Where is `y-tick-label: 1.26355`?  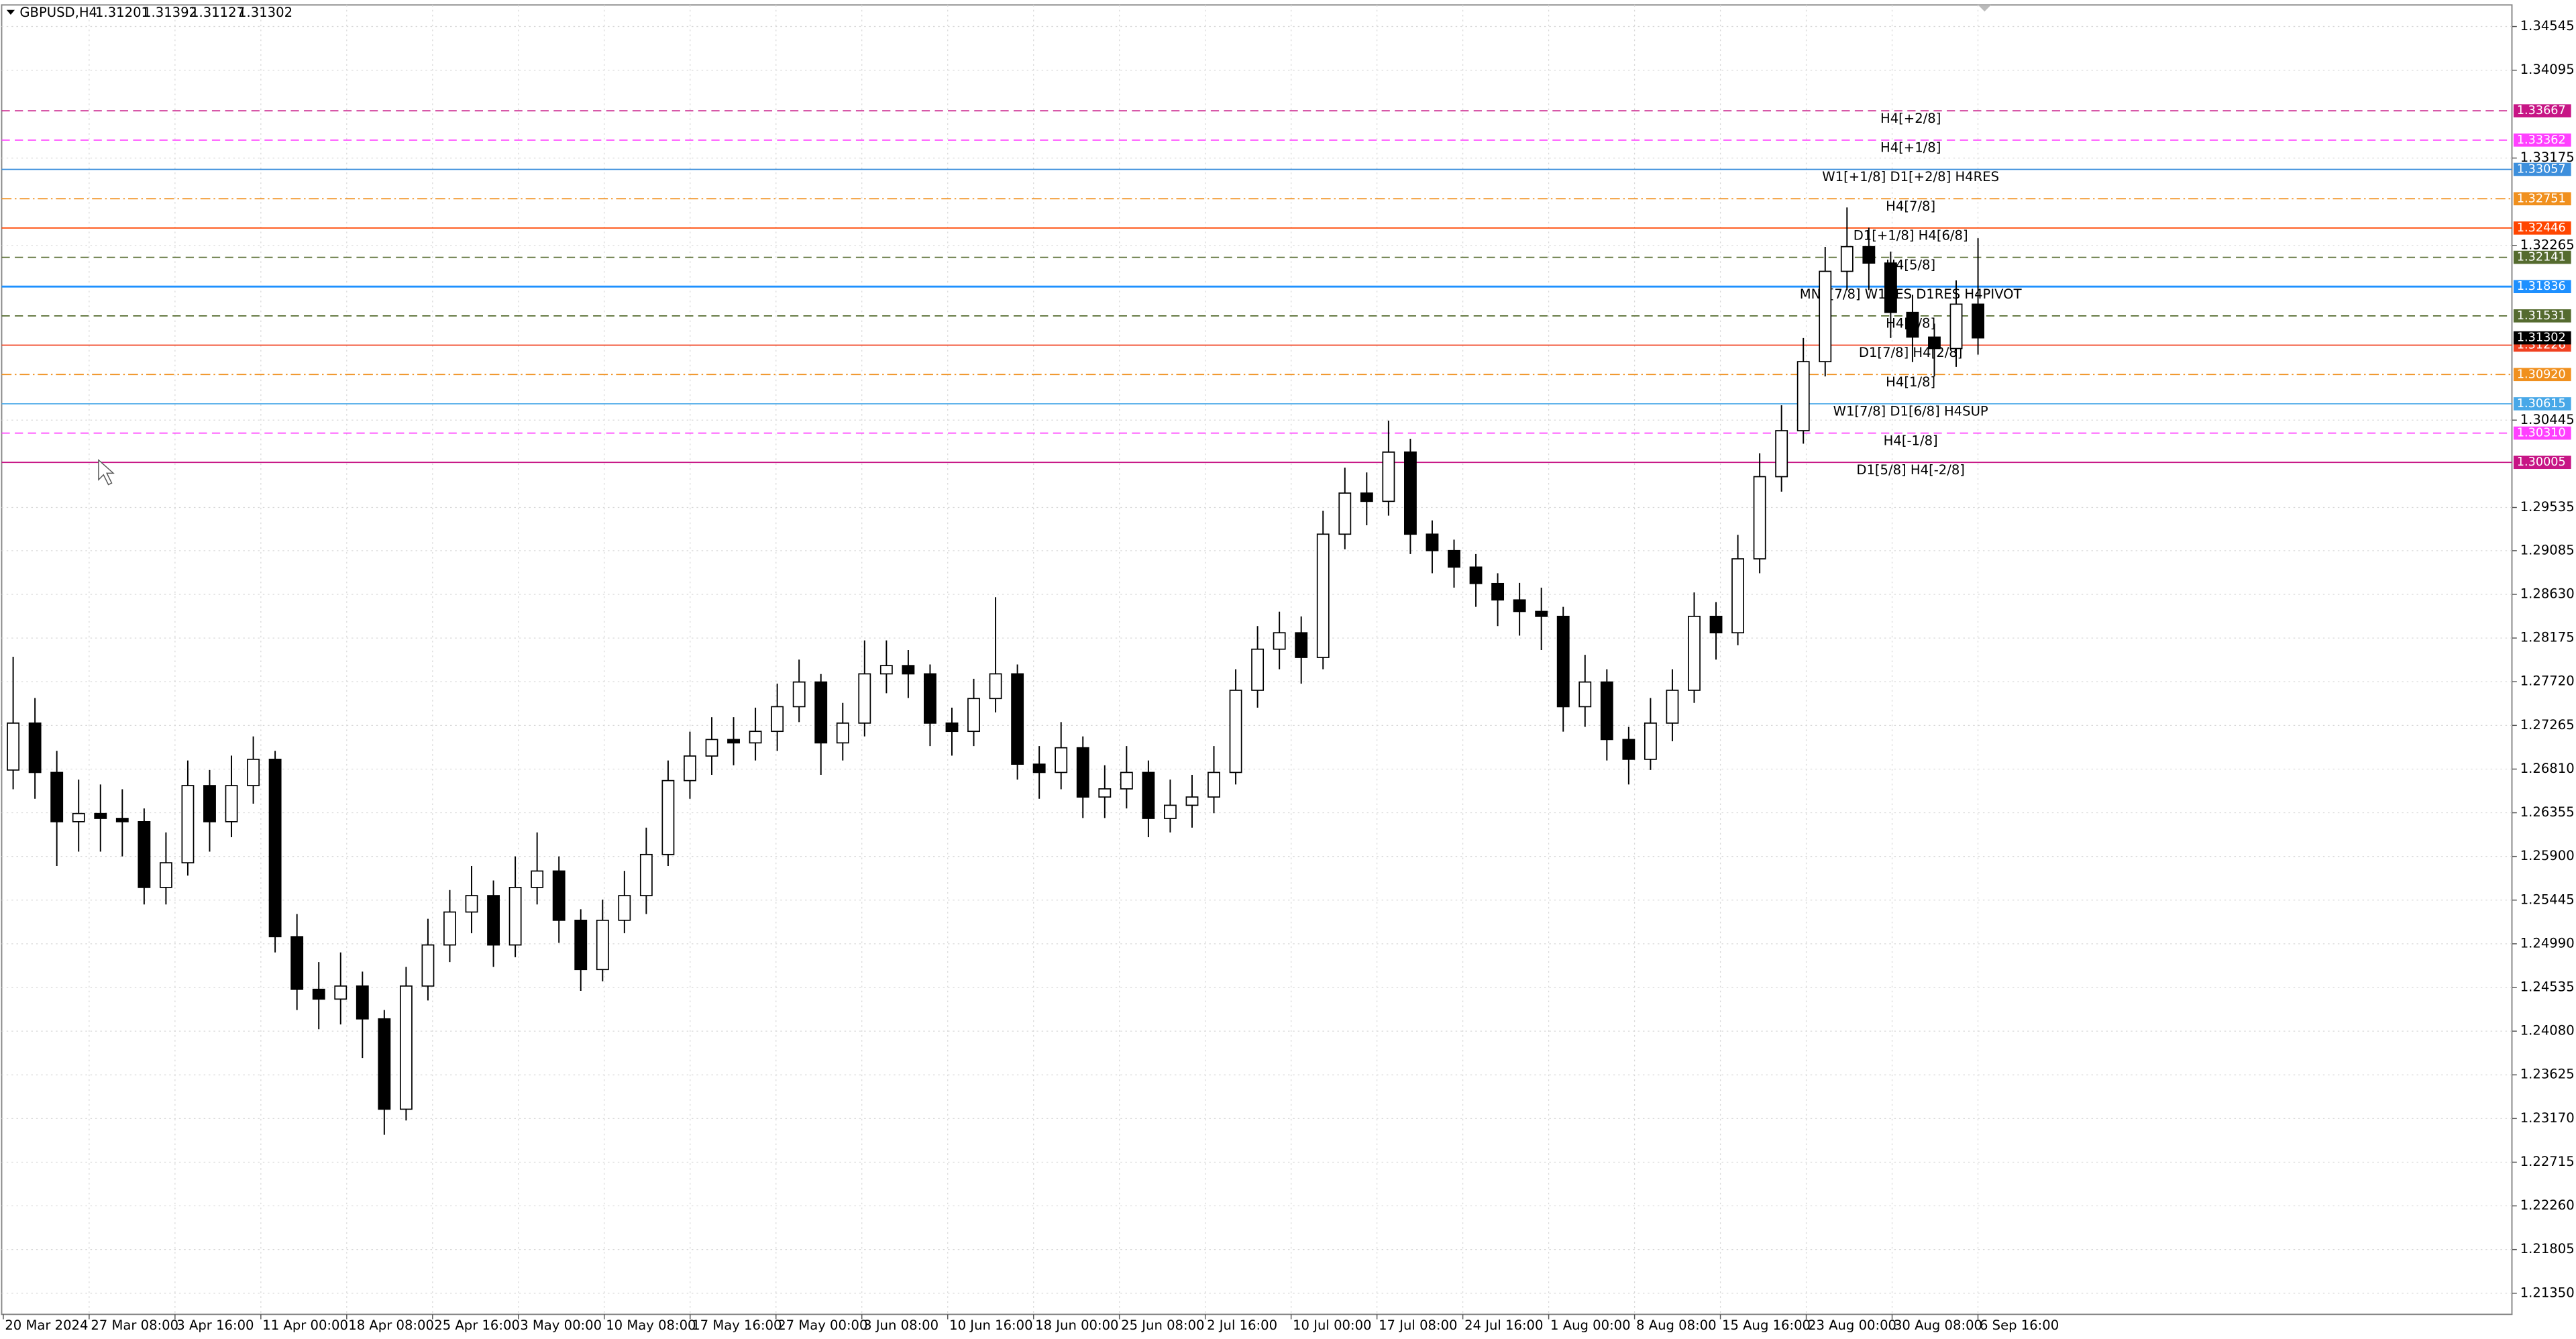
y-tick-label: 1.26355 is located at coordinates (2547, 812).